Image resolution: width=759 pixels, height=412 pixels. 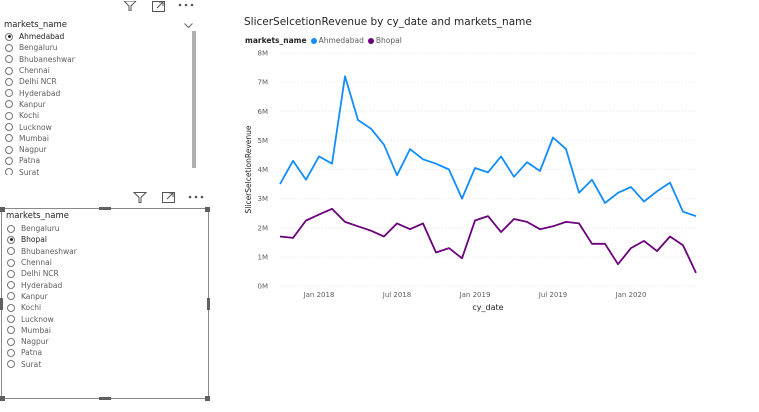 What do you see at coordinates (140, 197) in the screenshot?
I see `filter-icon` at bounding box center [140, 197].